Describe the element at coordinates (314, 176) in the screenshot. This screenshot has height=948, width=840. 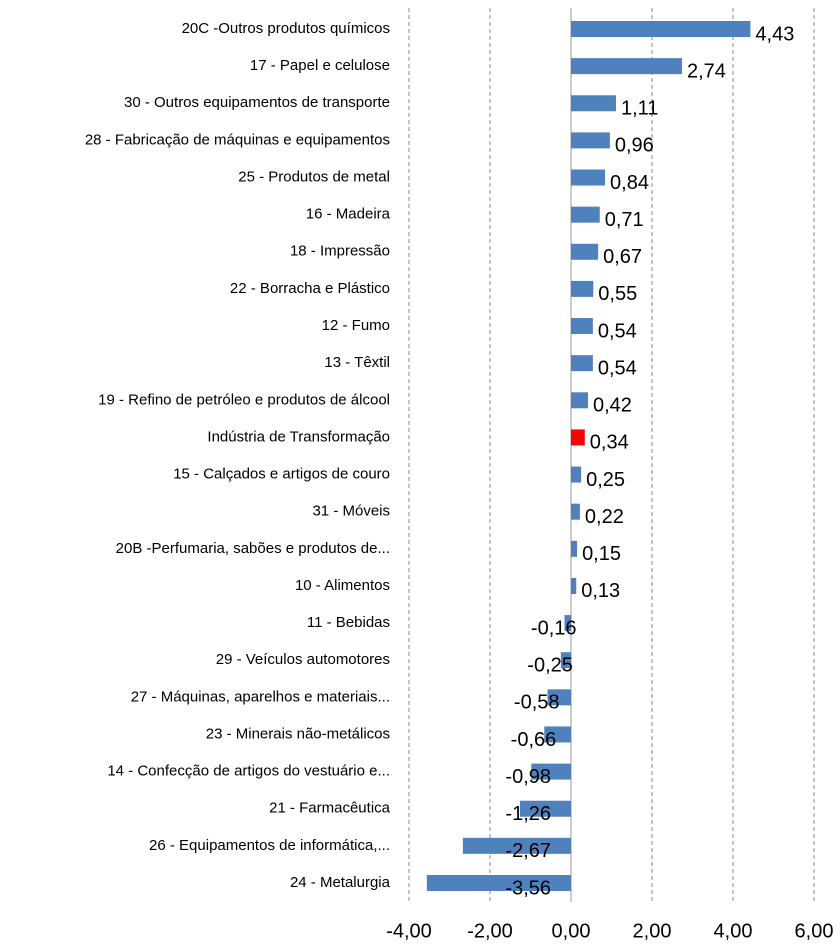
I see `category-label: 25 - Produtos de metal` at that location.